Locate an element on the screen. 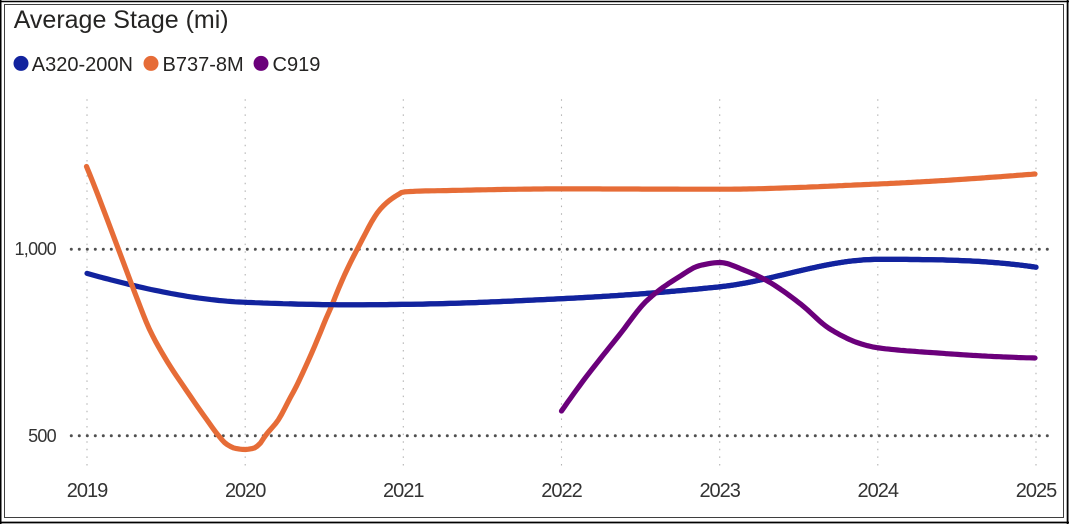  svg-text: 500 is located at coordinates (42, 436).